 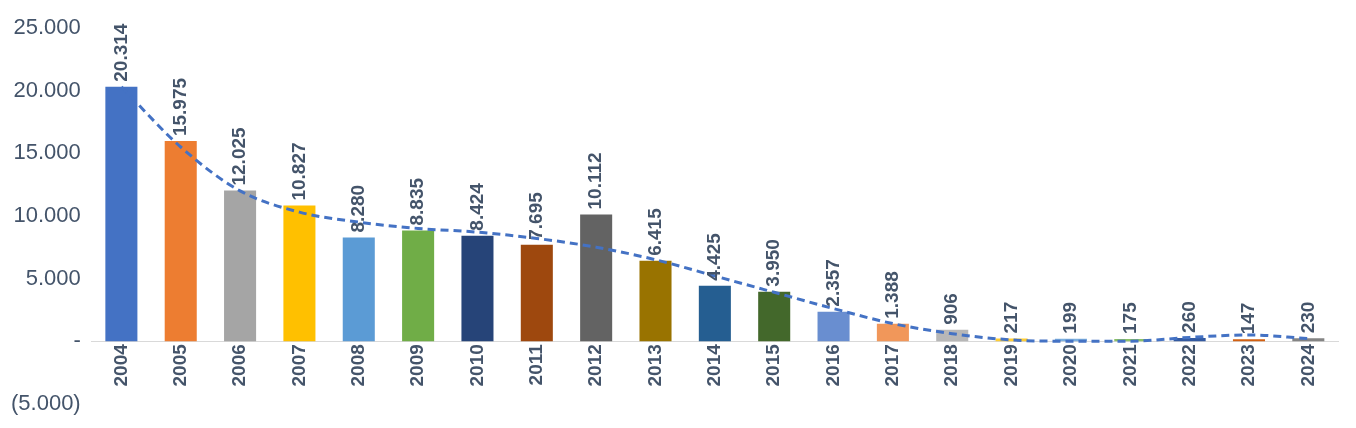 What do you see at coordinates (53, 277) in the screenshot?
I see `y-tick-label: 5.000` at bounding box center [53, 277].